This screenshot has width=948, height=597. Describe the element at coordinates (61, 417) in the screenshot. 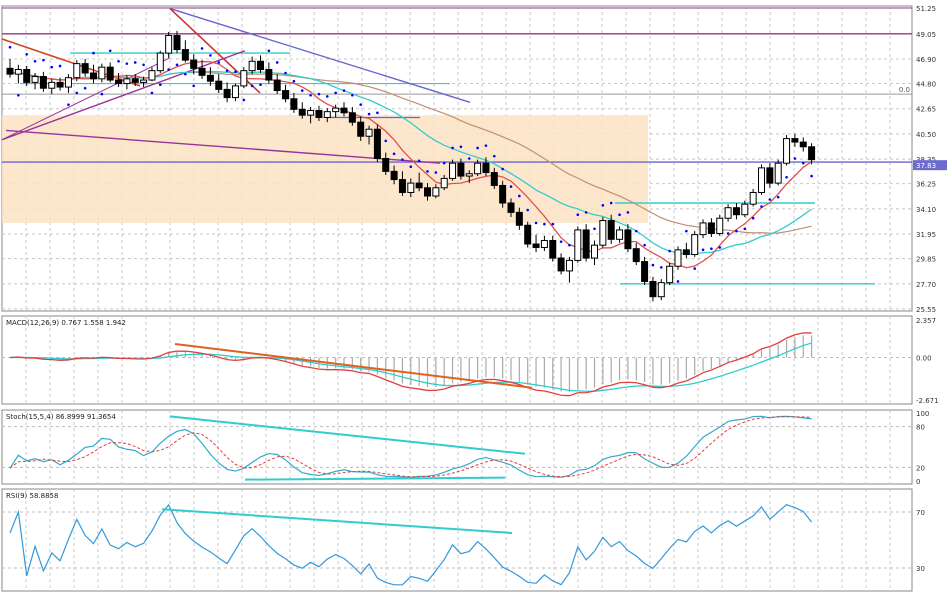

I see `stoch-label: Stoch(15,5,4) 86.8999 91.3654` at that location.